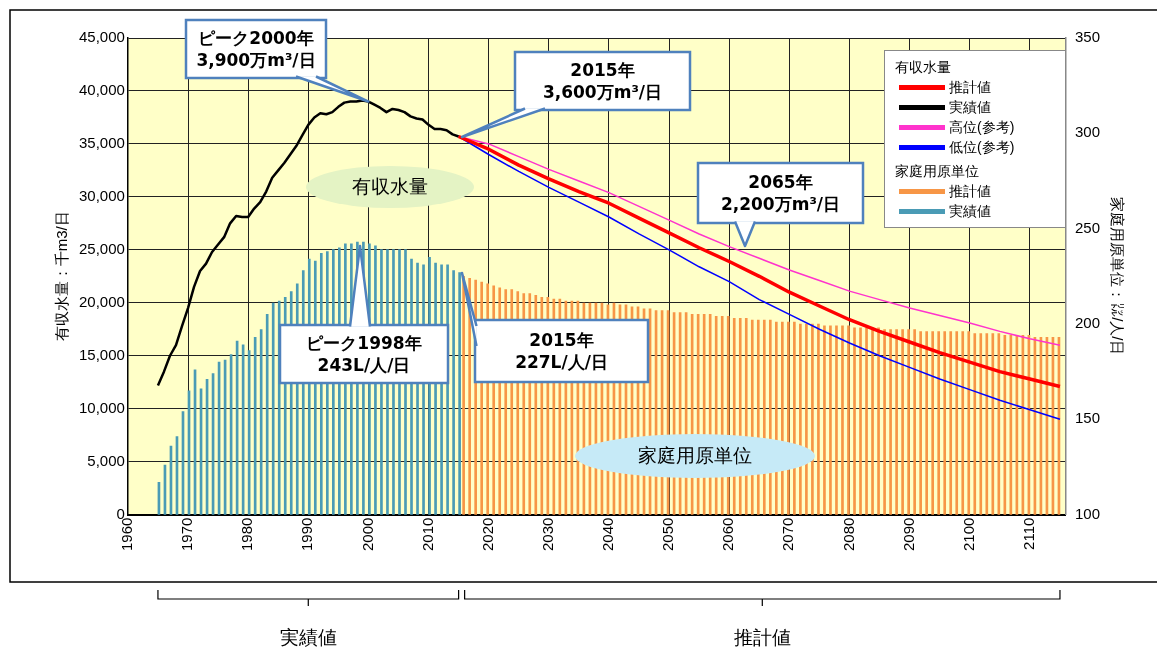  What do you see at coordinates (101, 37) in the screenshot?
I see `y-tick-label: 45,000` at bounding box center [101, 37].